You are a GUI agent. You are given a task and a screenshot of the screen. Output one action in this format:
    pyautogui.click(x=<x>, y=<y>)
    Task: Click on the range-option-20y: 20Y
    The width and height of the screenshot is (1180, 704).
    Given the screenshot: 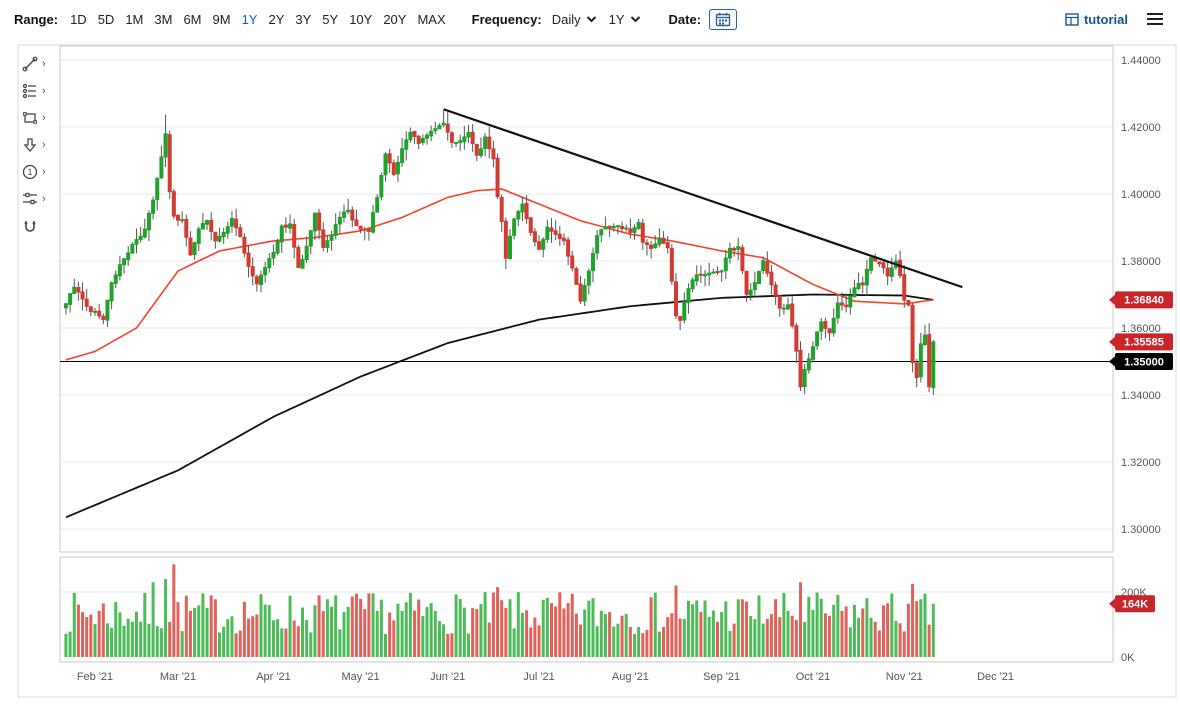 What is the action you would take?
    pyautogui.click(x=395, y=19)
    